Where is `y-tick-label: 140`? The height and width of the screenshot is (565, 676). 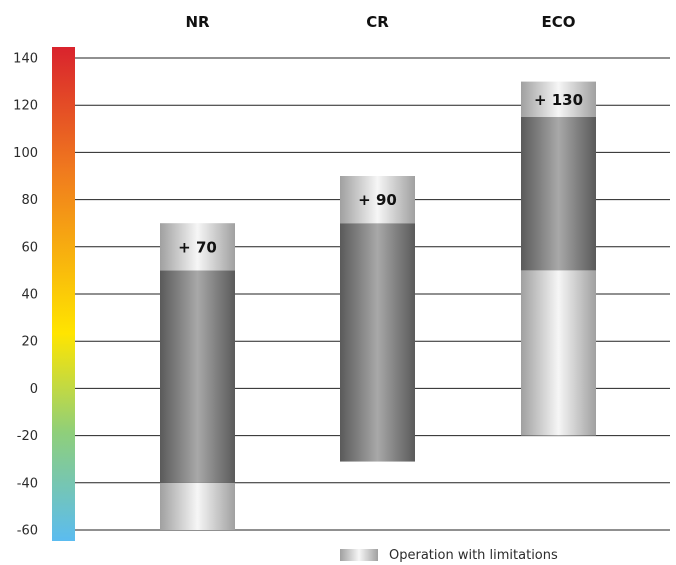 y-tick-label: 140 is located at coordinates (25, 59).